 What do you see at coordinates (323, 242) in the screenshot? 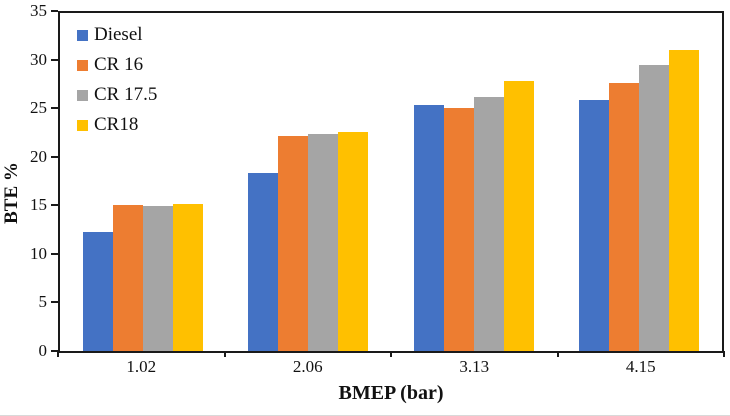
I see `bar-cr17.5-2.06` at bounding box center [323, 242].